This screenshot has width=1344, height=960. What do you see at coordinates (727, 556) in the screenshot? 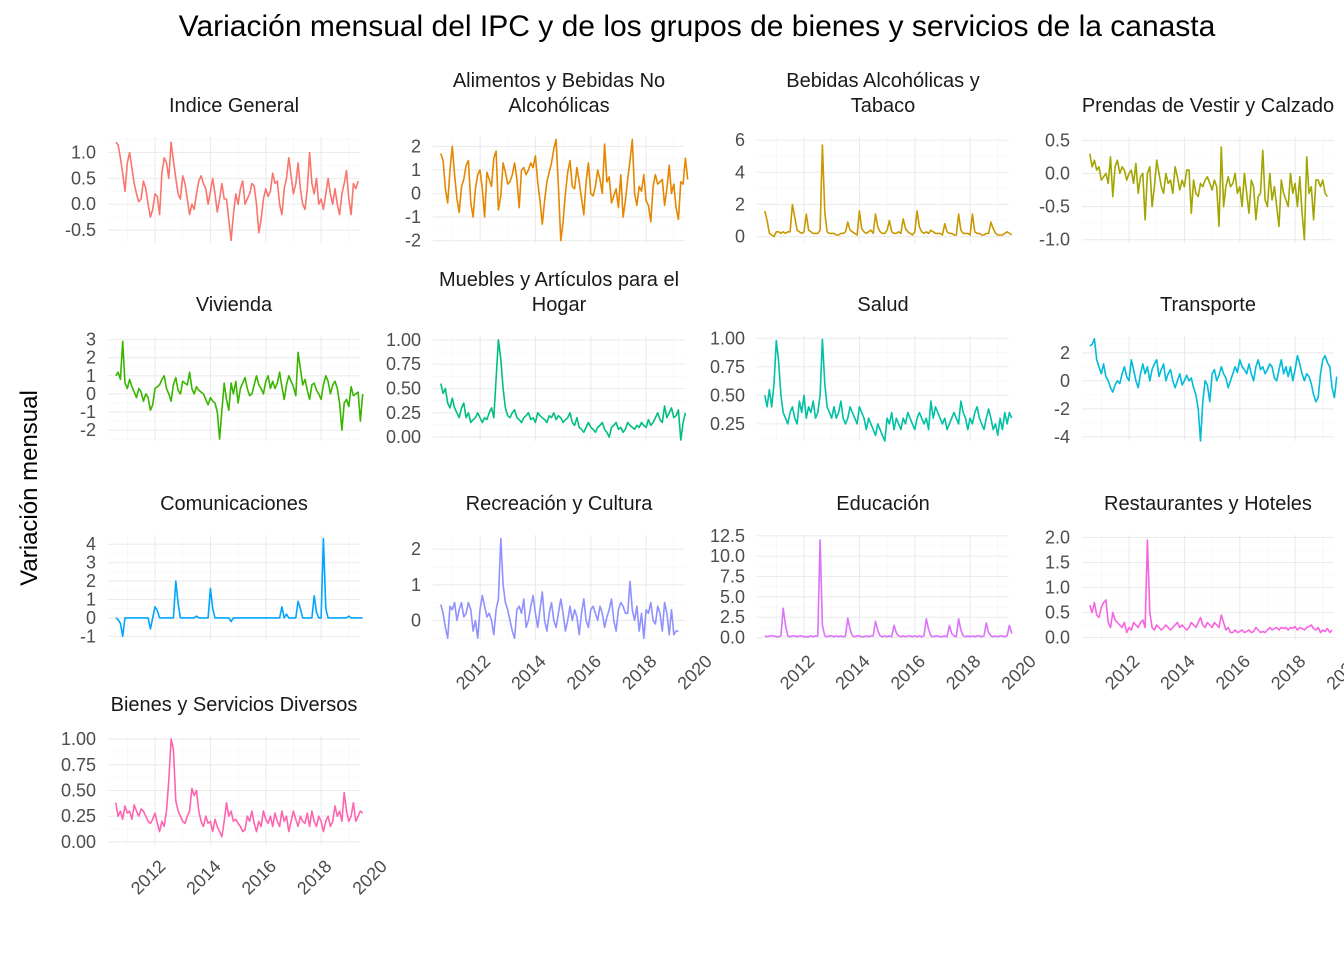
I see `y-tick-label: 10.0` at bounding box center [727, 556].